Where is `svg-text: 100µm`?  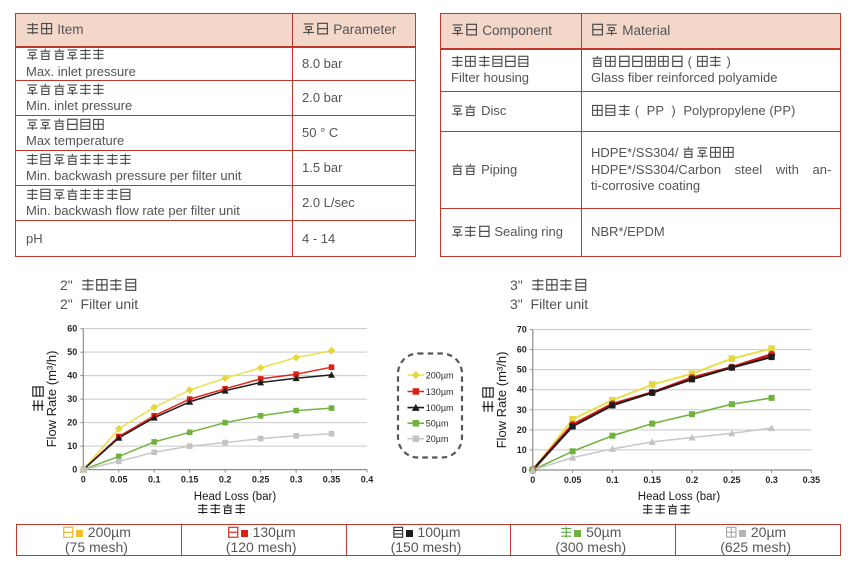 svg-text: 100µm is located at coordinates (440, 408).